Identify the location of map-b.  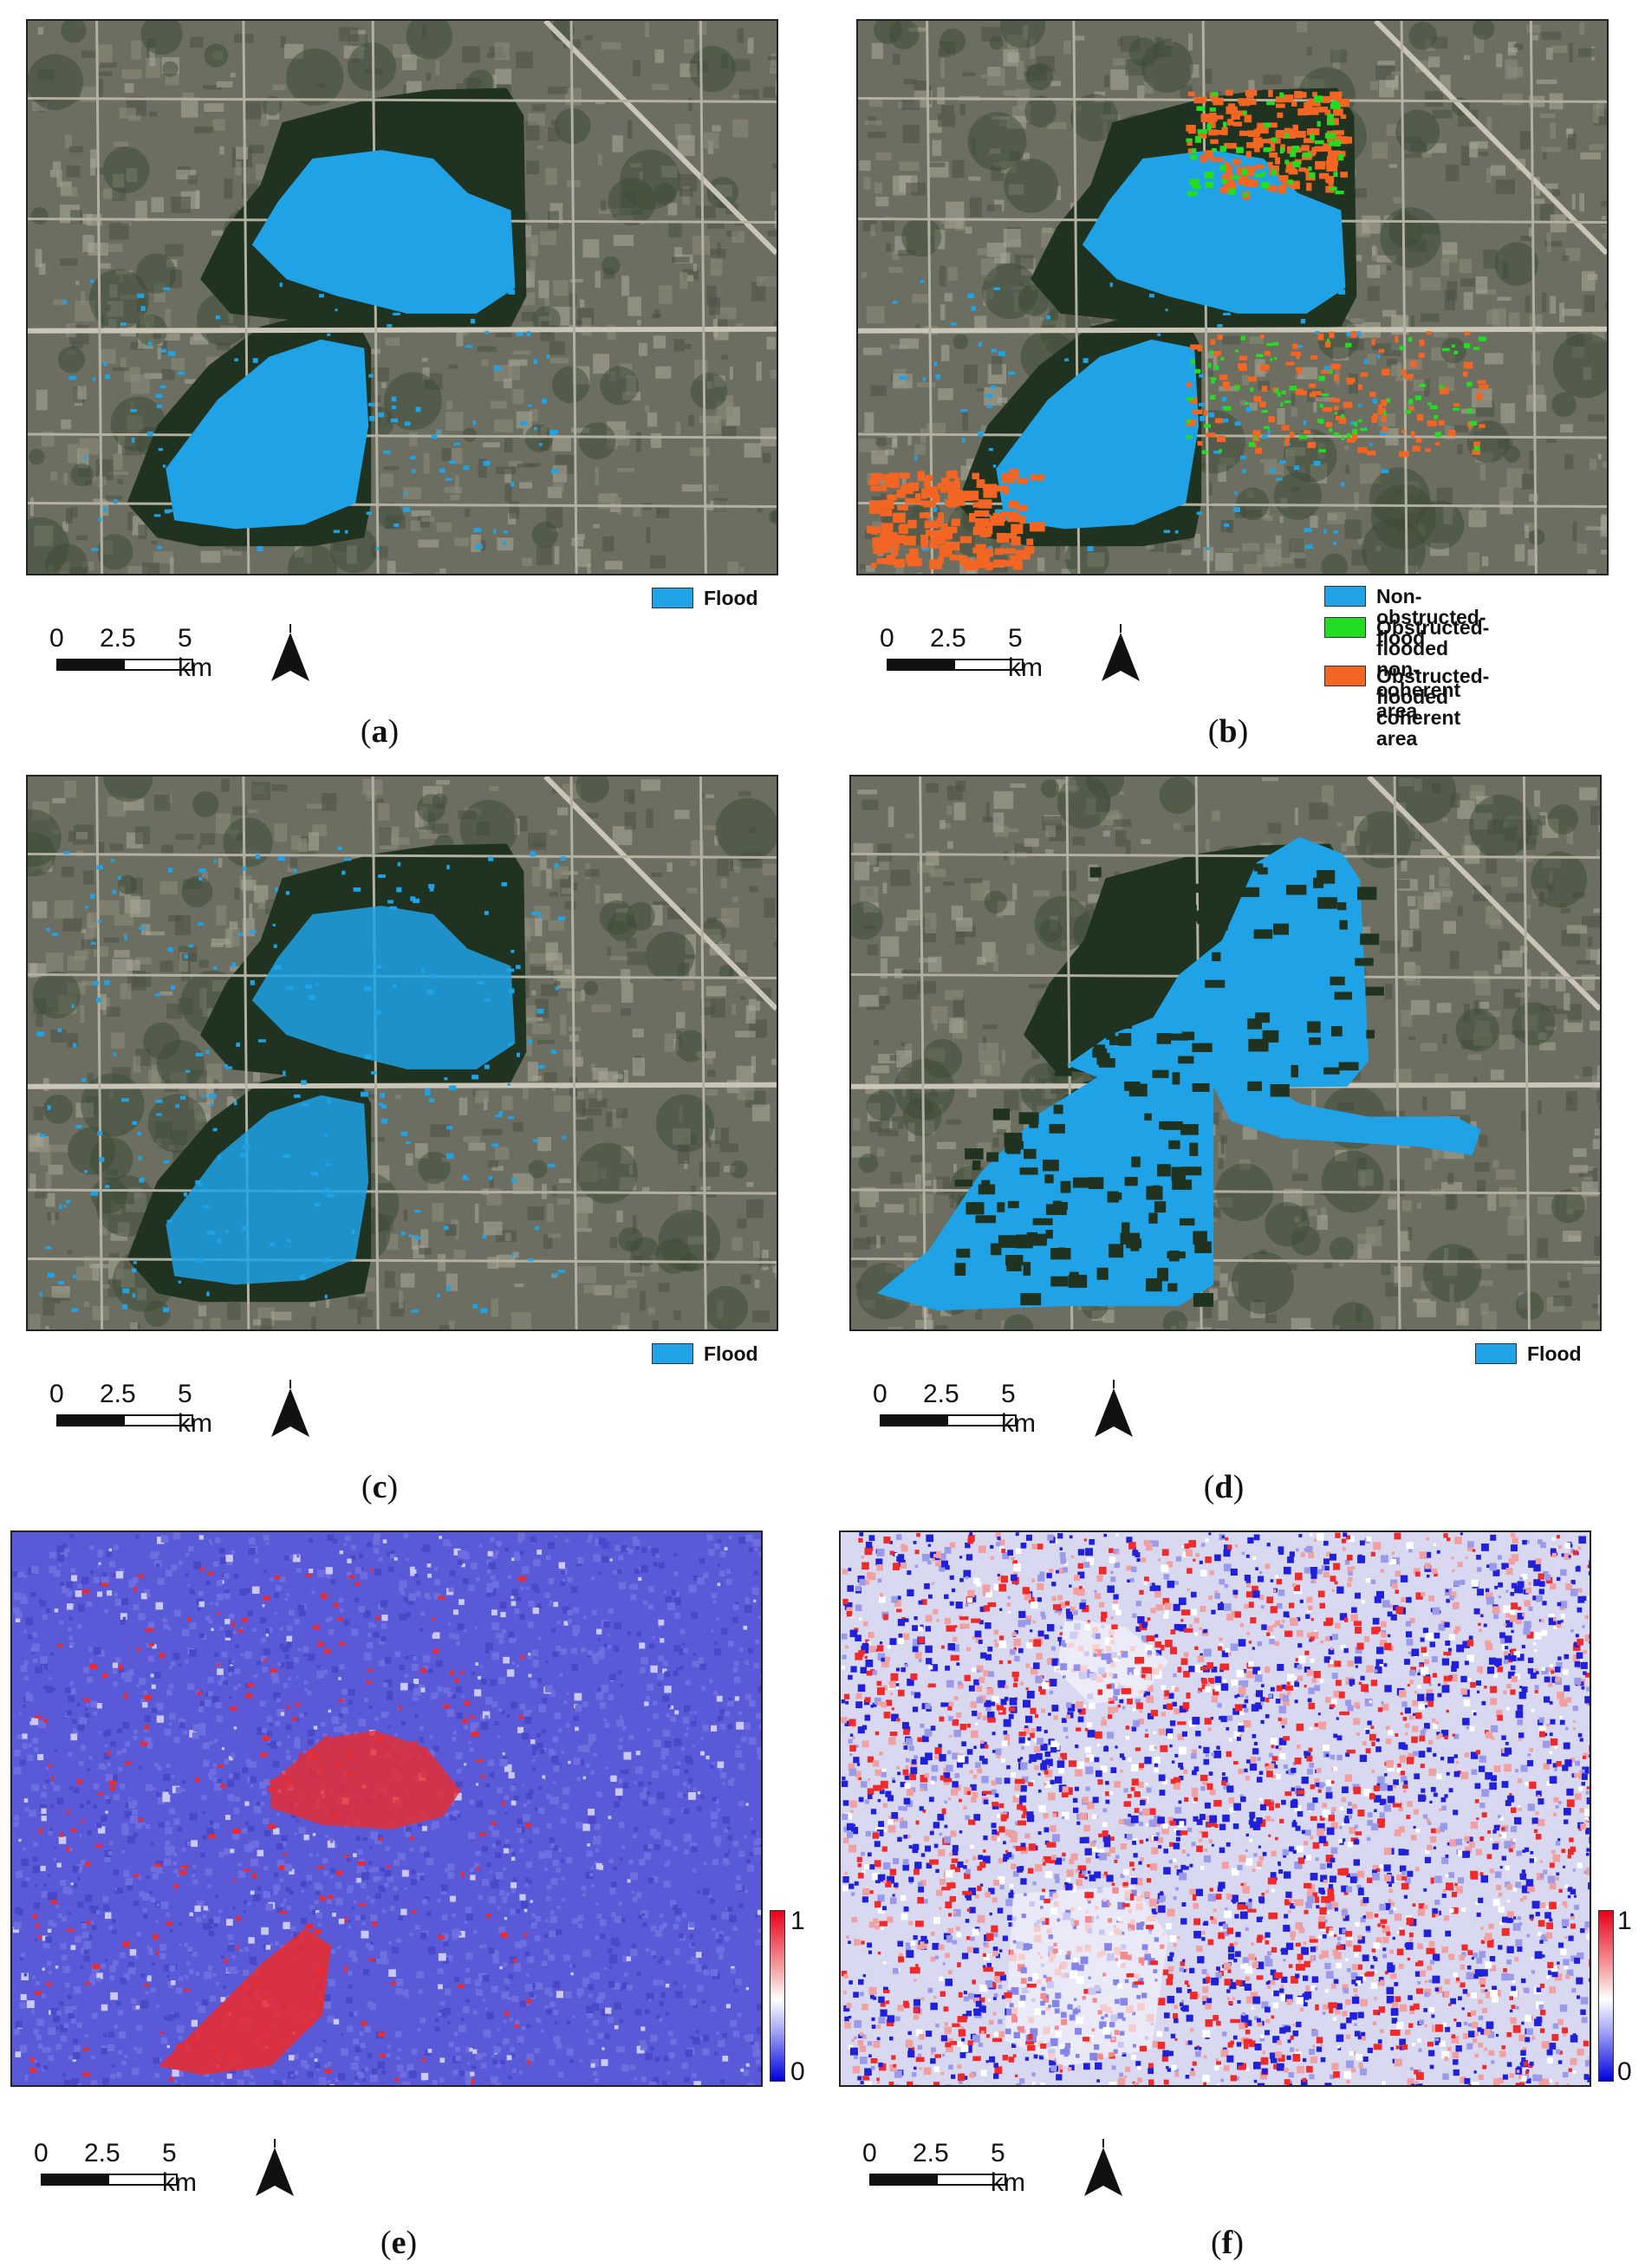
(1232, 297).